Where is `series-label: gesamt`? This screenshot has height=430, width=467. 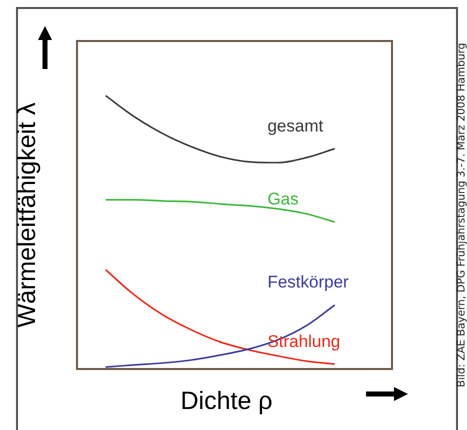 series-label: gesamt is located at coordinates (295, 126).